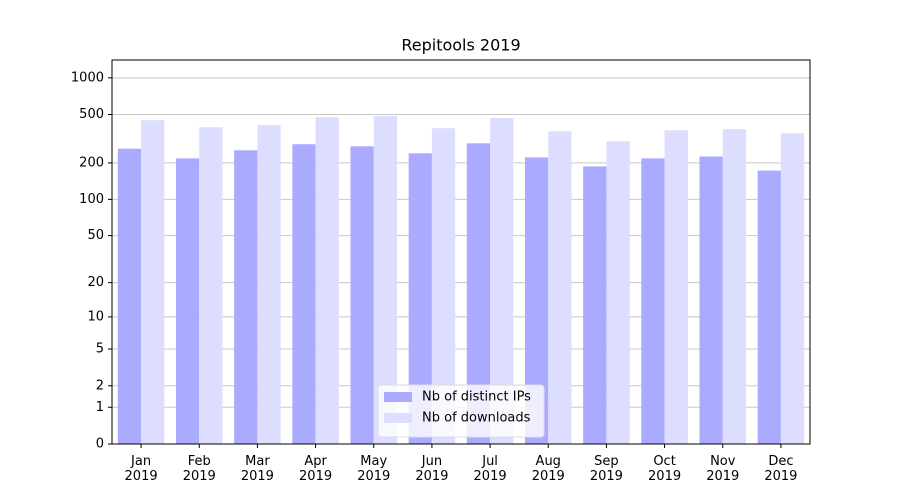  I want to click on y-tick-label: 5, so click(100, 349).